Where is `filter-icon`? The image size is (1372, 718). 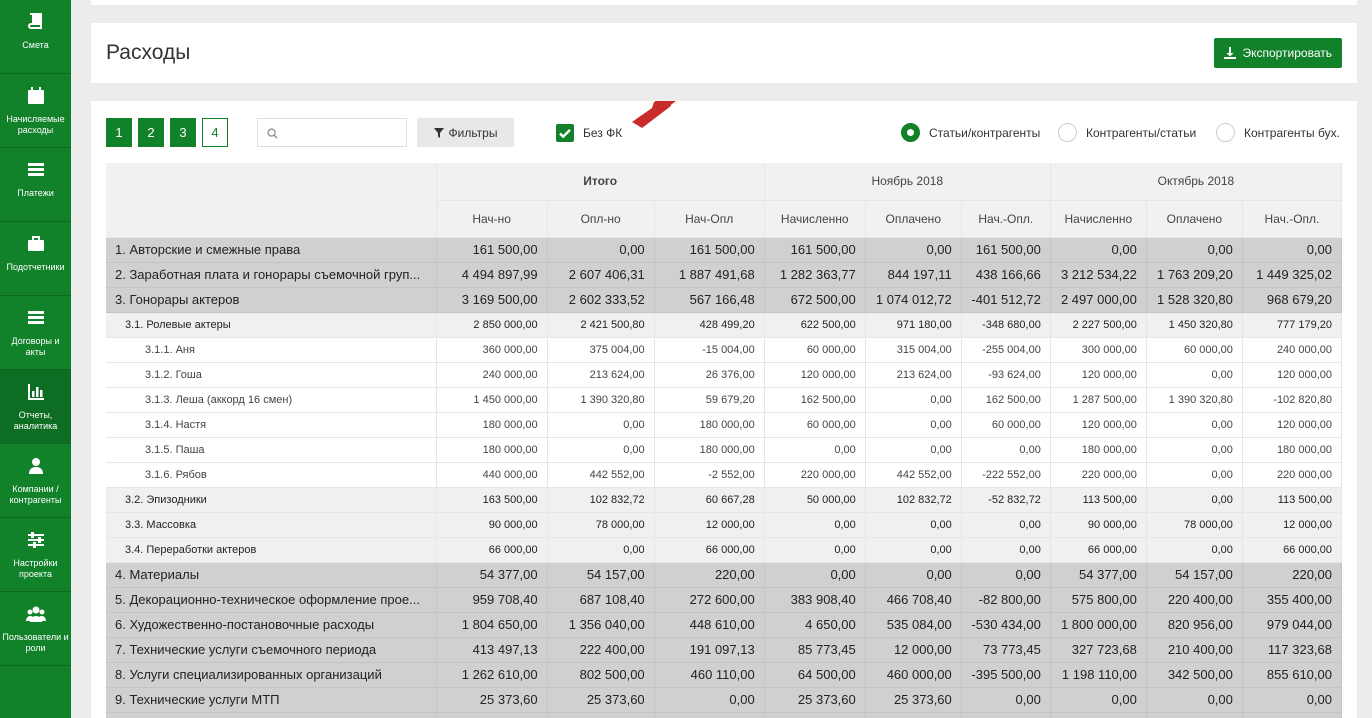 filter-icon is located at coordinates (438, 132).